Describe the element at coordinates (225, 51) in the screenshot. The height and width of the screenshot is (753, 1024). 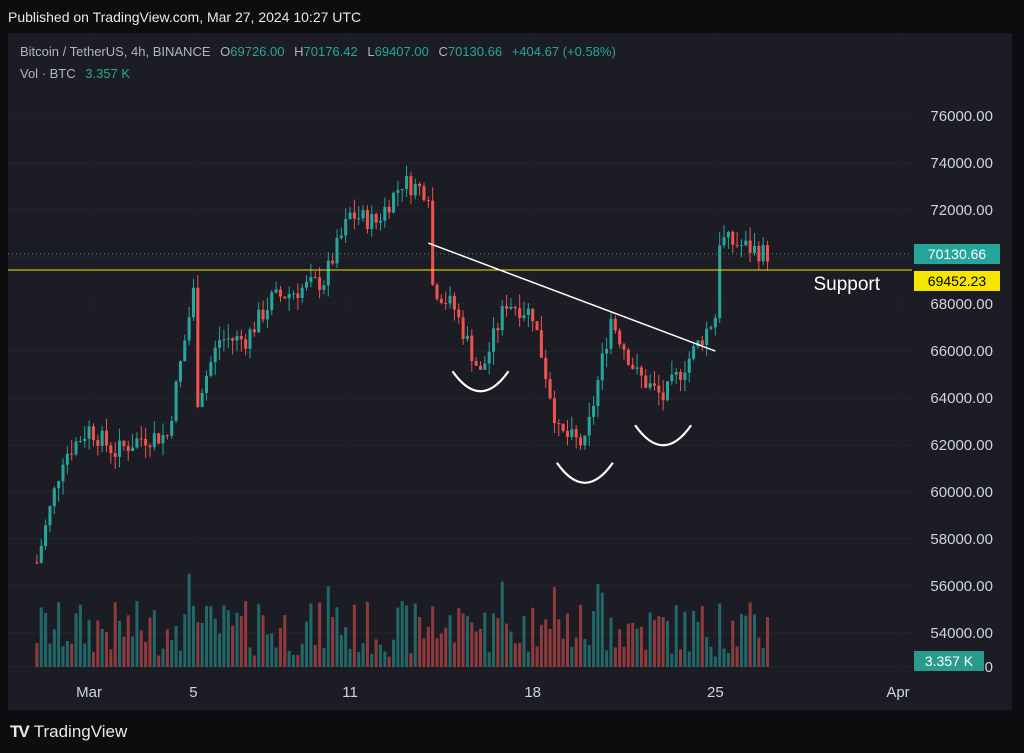
I see `legend-open-label: O` at that location.